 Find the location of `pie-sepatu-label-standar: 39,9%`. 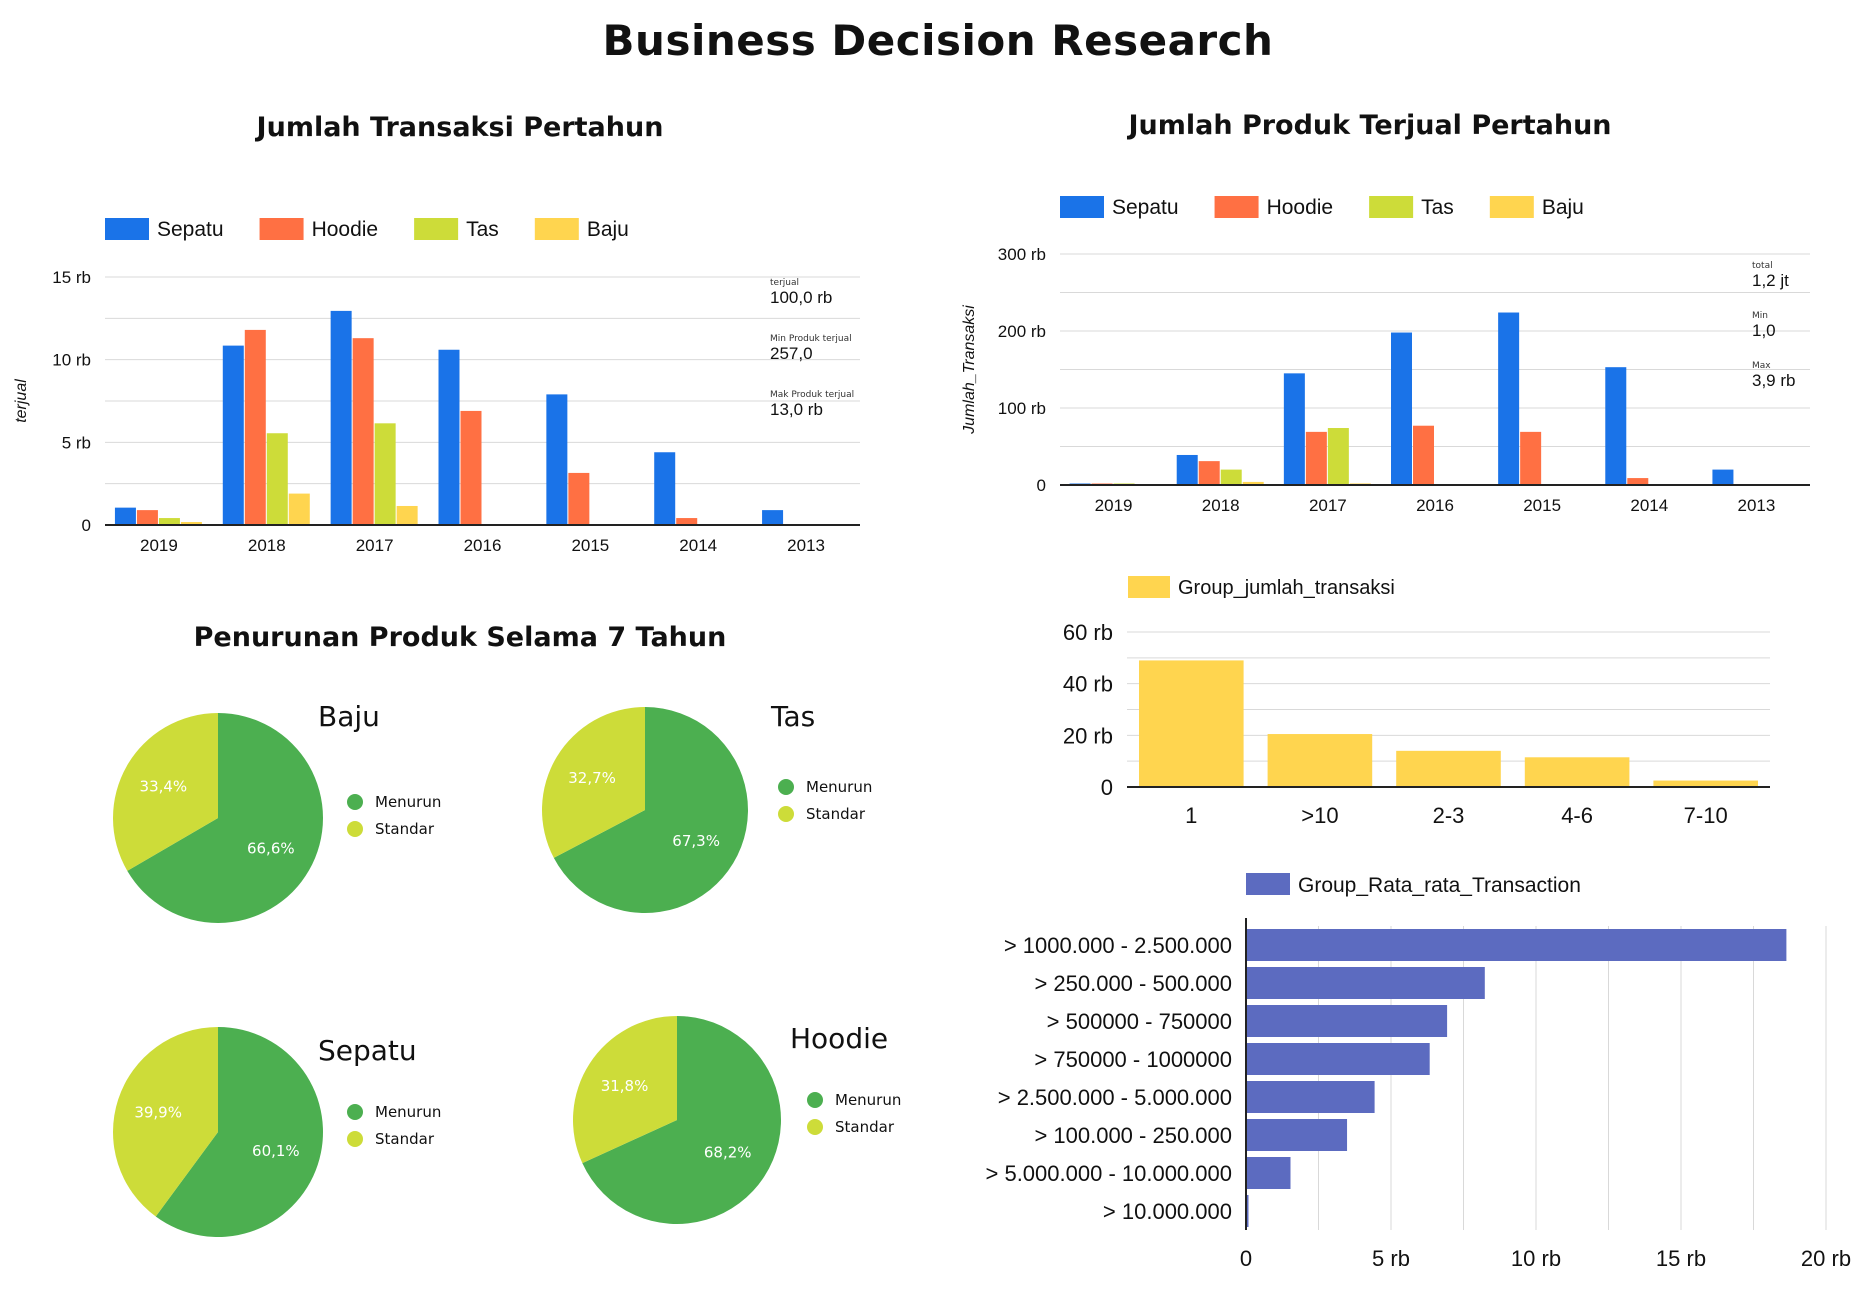

pie-sepatu-label-standar: 39,9% is located at coordinates (158, 1112).